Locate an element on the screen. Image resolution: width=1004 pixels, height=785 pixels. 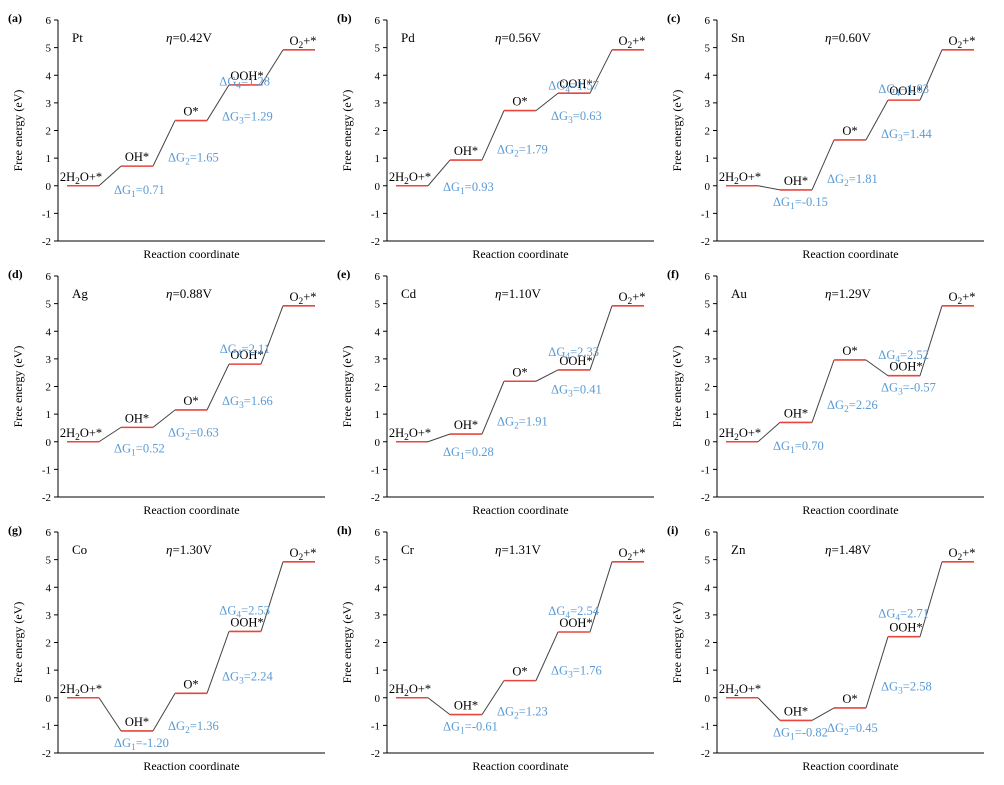
overpotential-label: η=0.42V is located at coordinates (189, 37).